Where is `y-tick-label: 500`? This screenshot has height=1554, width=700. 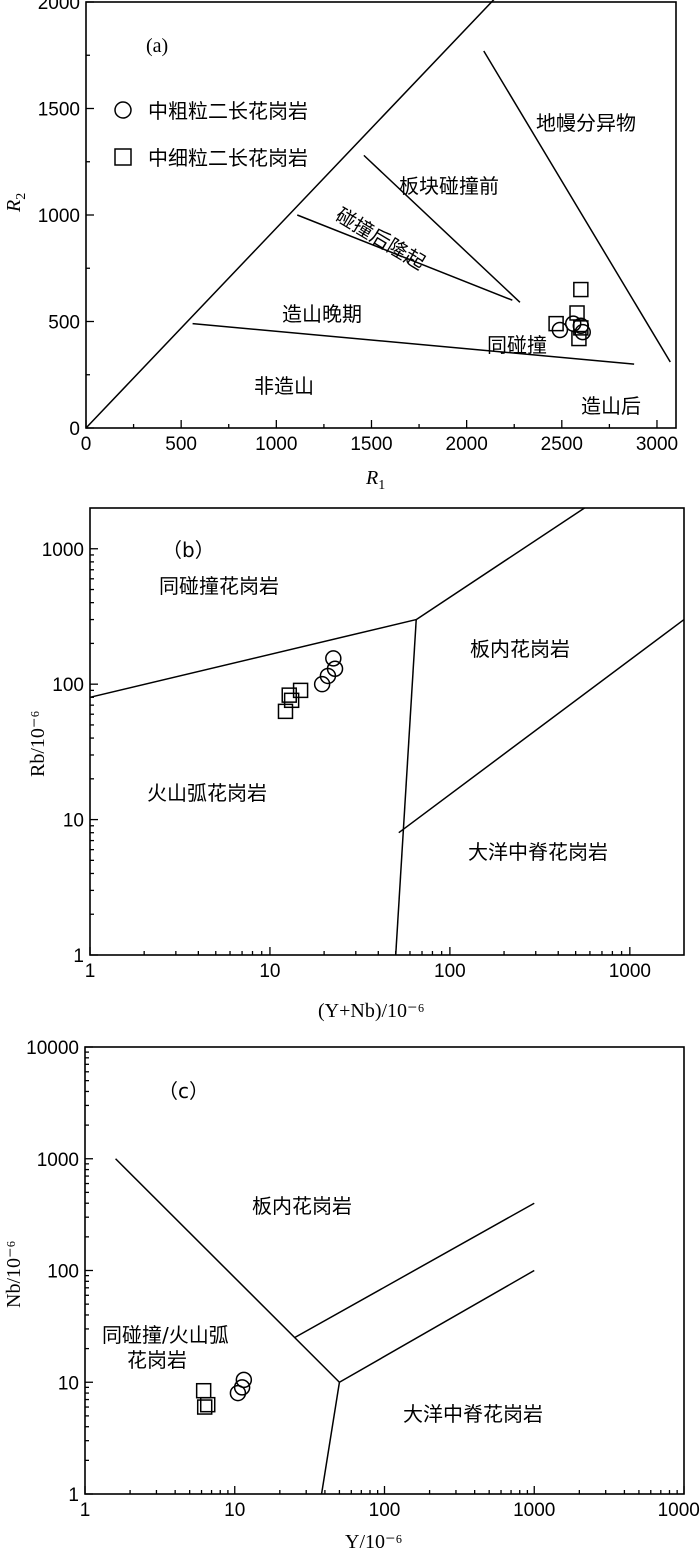 y-tick-label: 500 is located at coordinates (64, 323).